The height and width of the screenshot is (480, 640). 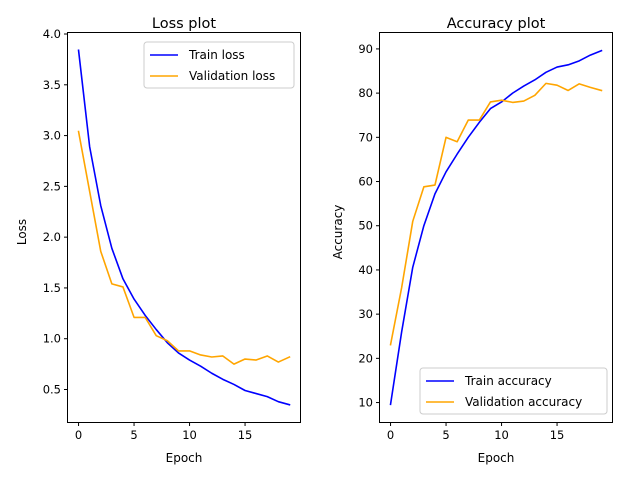 I want to click on loss-ytick-label: 0.5, so click(x=52, y=389).